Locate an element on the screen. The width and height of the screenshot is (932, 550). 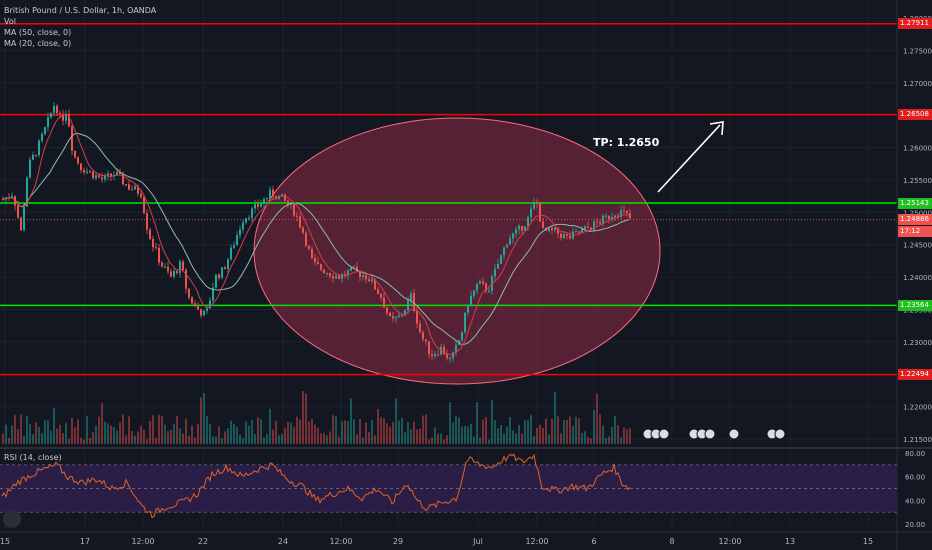
event-icons is located at coordinates (714, 434).